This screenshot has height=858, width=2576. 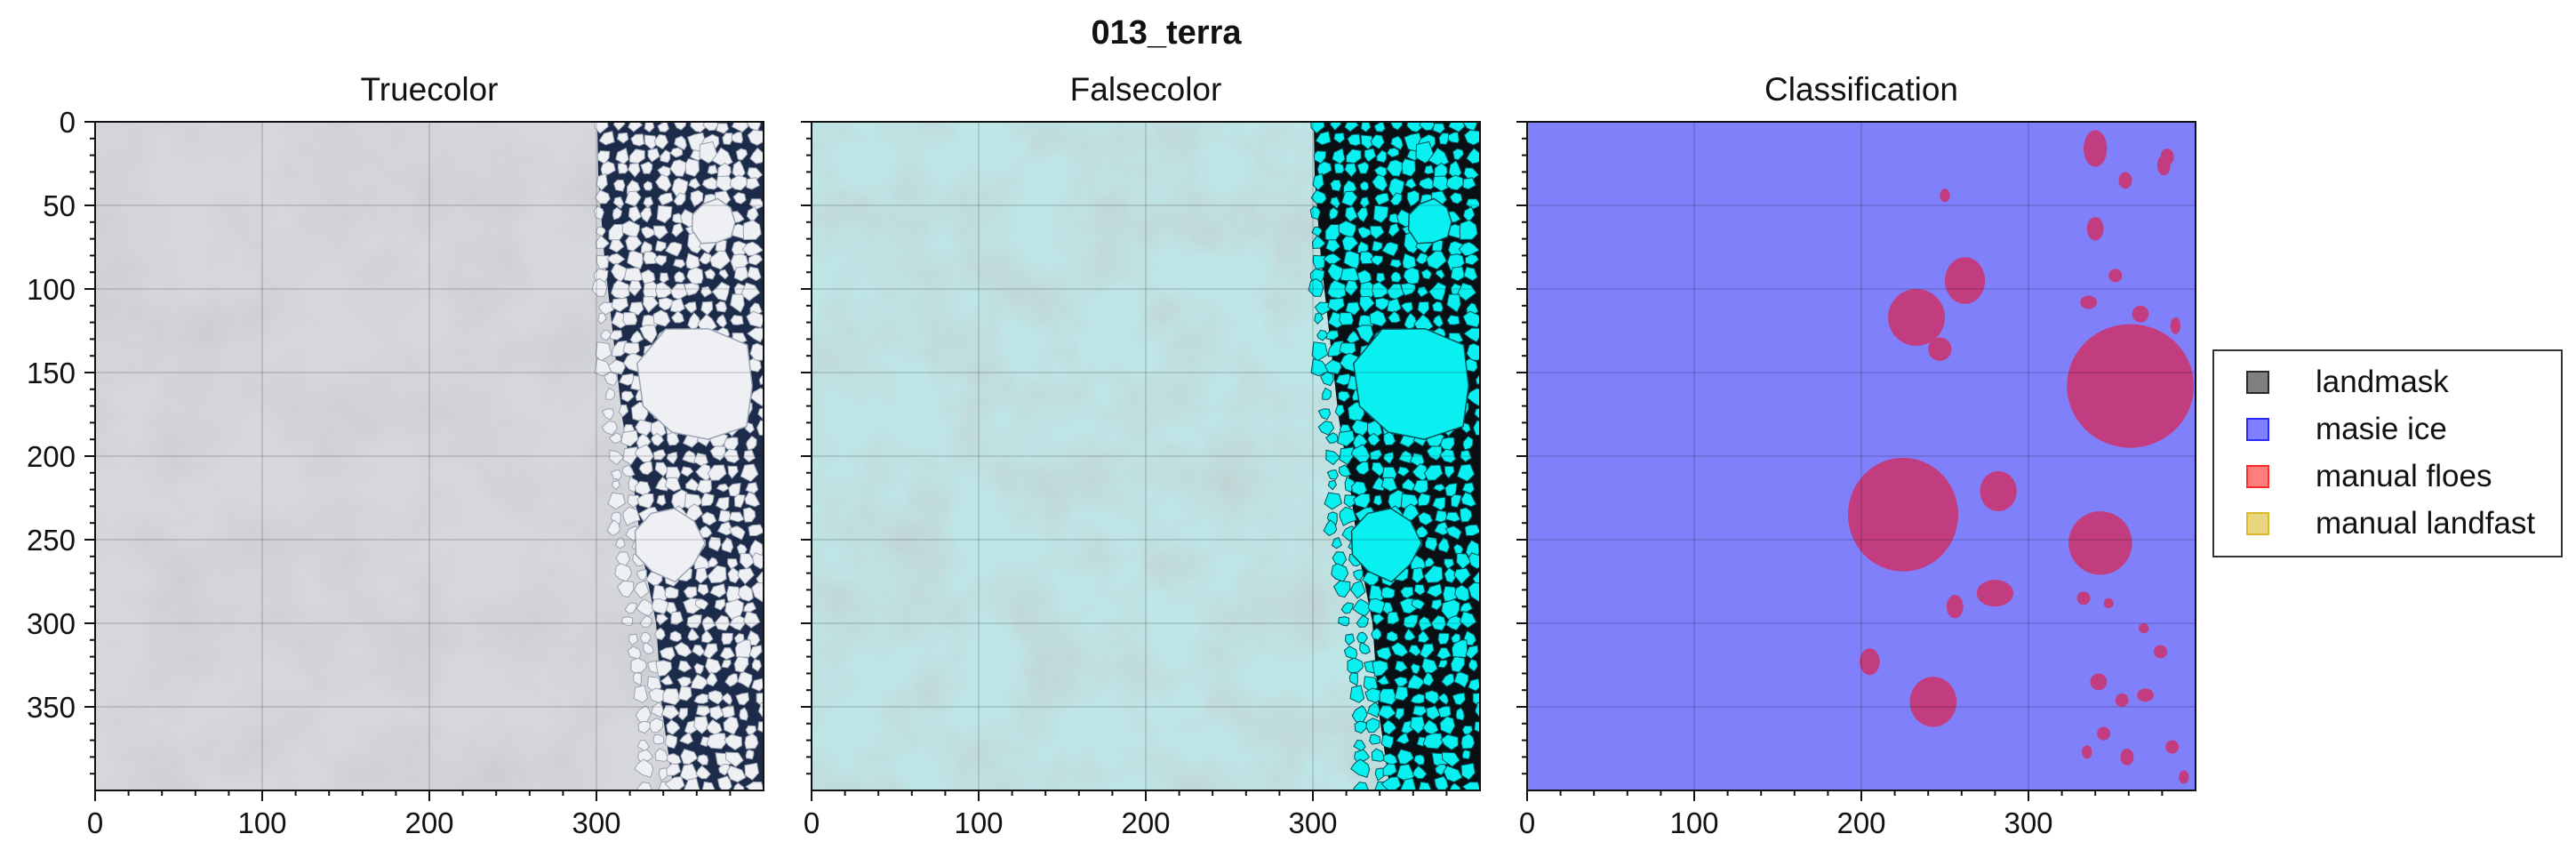 I want to click on x-tick-label: 100, so click(x=978, y=822).